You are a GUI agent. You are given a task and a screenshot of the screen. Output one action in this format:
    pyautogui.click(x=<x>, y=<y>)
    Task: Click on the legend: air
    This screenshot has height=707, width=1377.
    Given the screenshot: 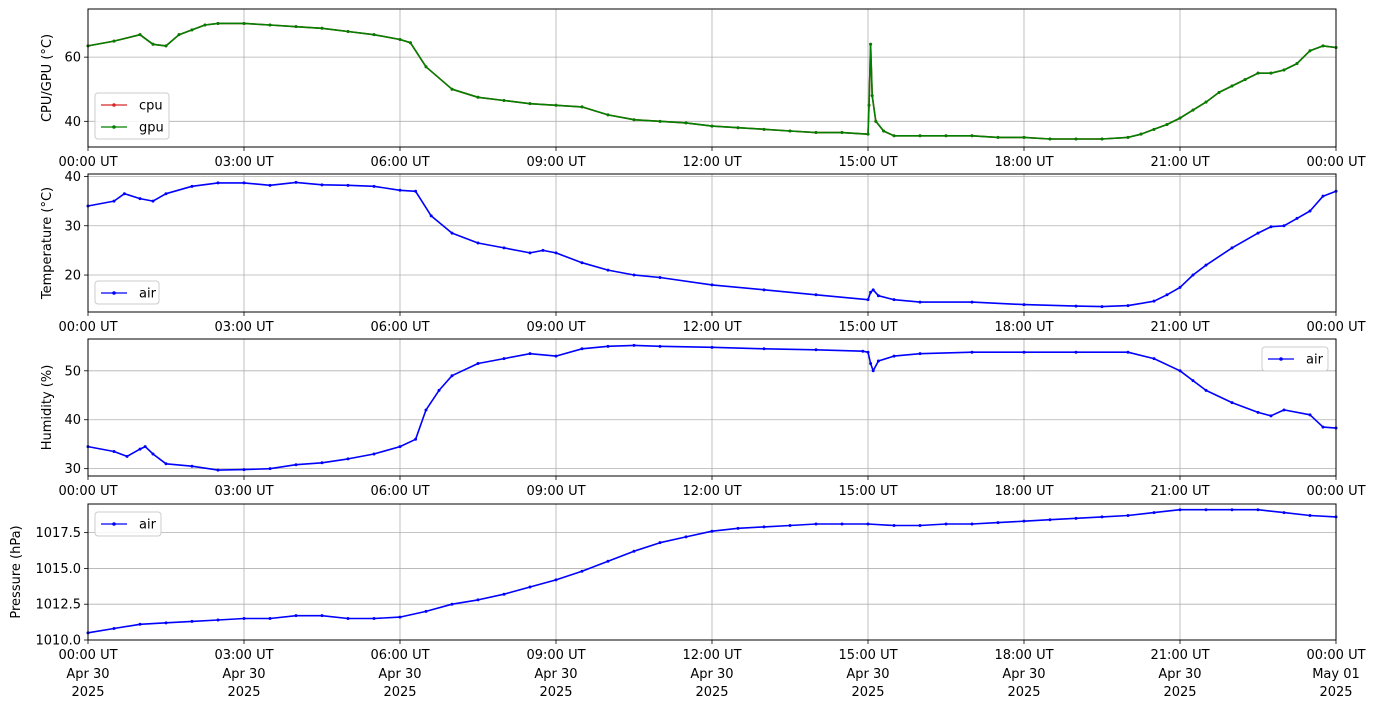 What is the action you would take?
    pyautogui.click(x=1295, y=359)
    